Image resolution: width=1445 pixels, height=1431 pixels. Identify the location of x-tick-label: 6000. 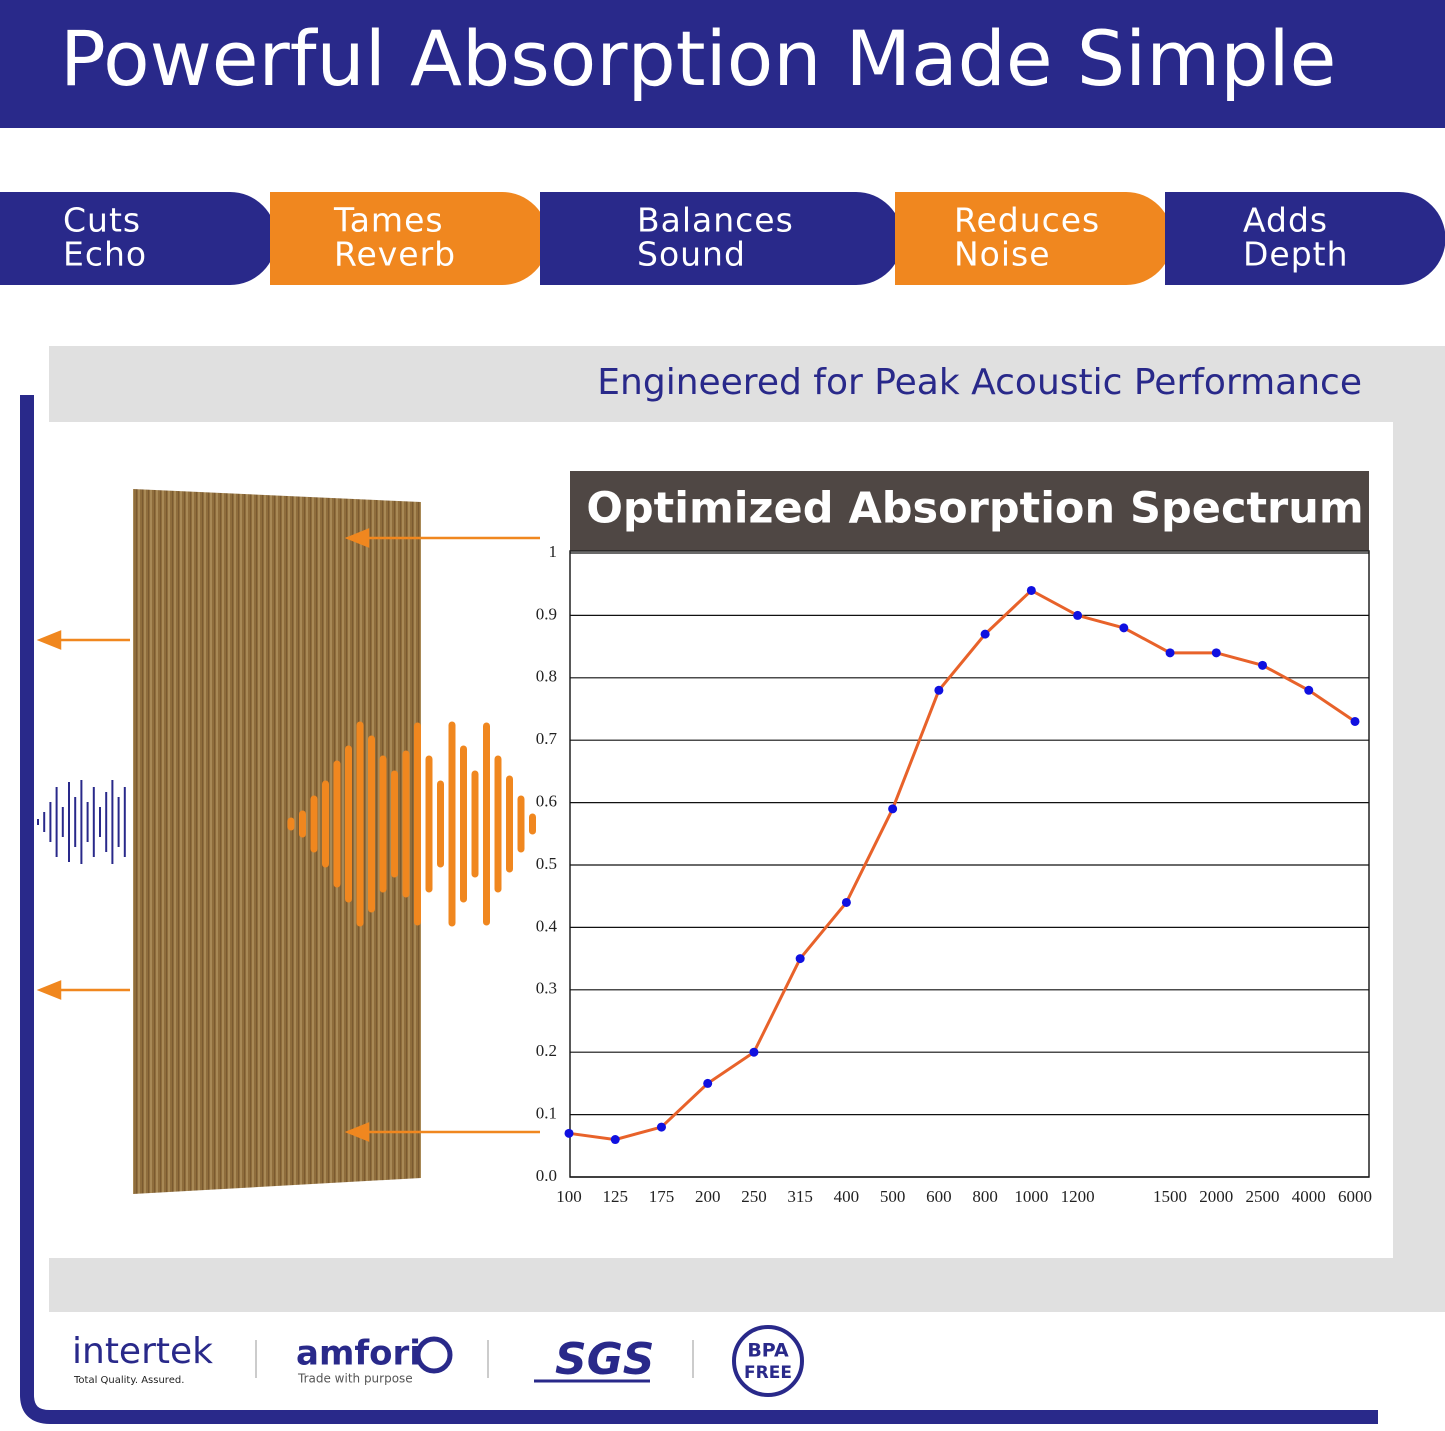
(1355, 1196).